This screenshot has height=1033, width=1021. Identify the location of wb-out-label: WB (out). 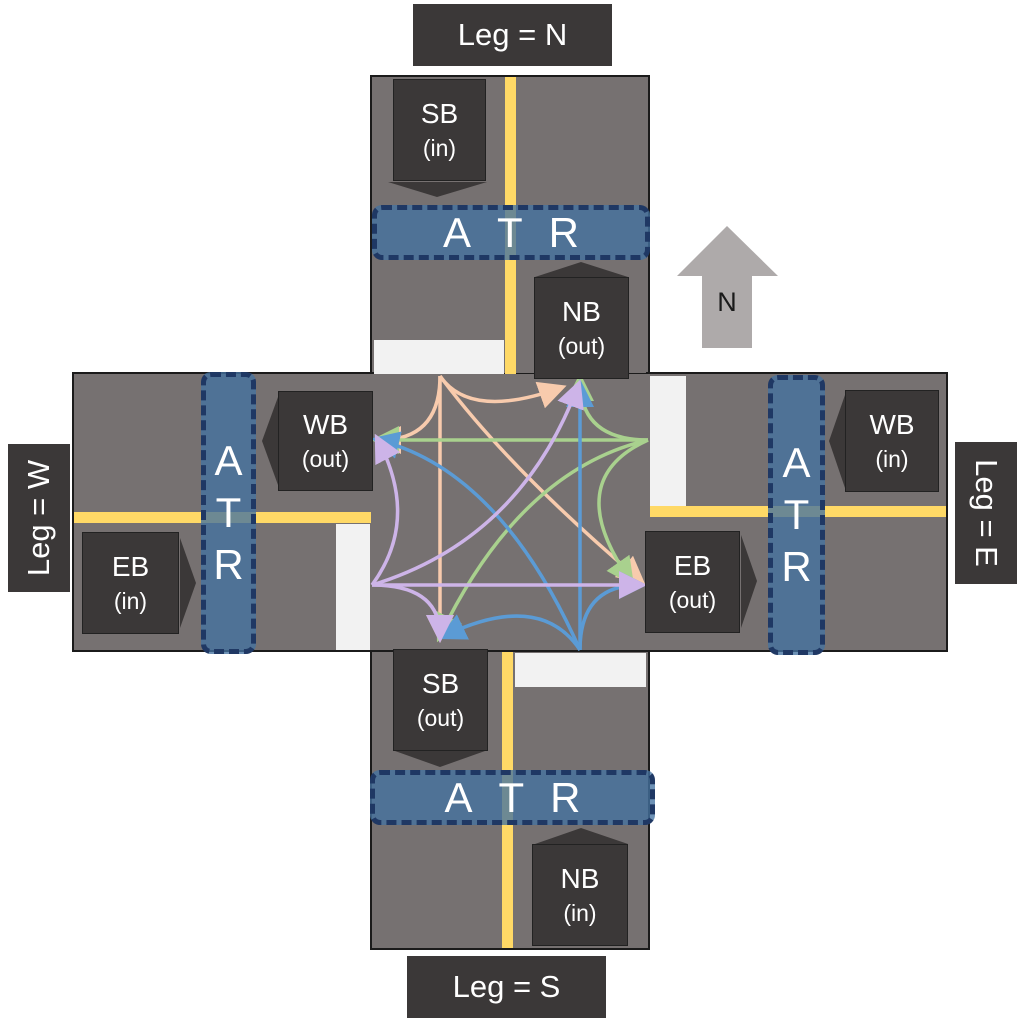
(325, 441).